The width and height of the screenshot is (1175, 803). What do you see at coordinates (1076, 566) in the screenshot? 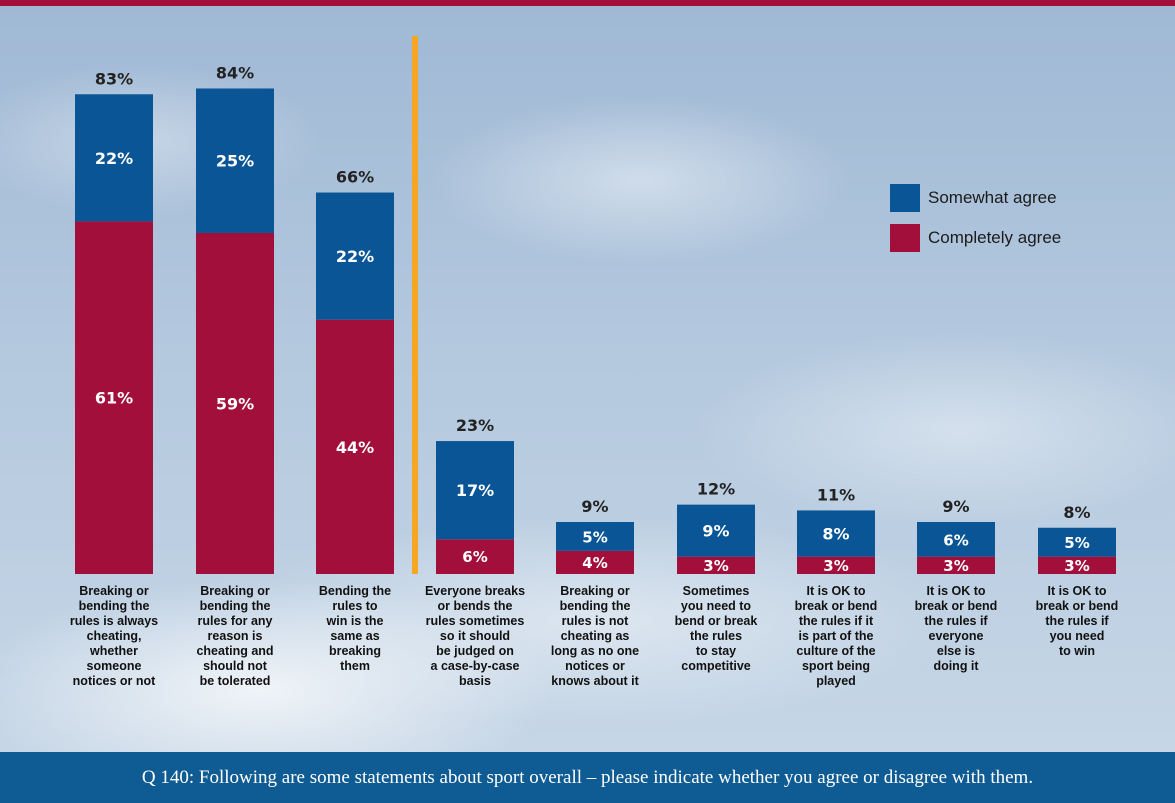
I see `data-label-completely-8: 3%` at bounding box center [1076, 566].